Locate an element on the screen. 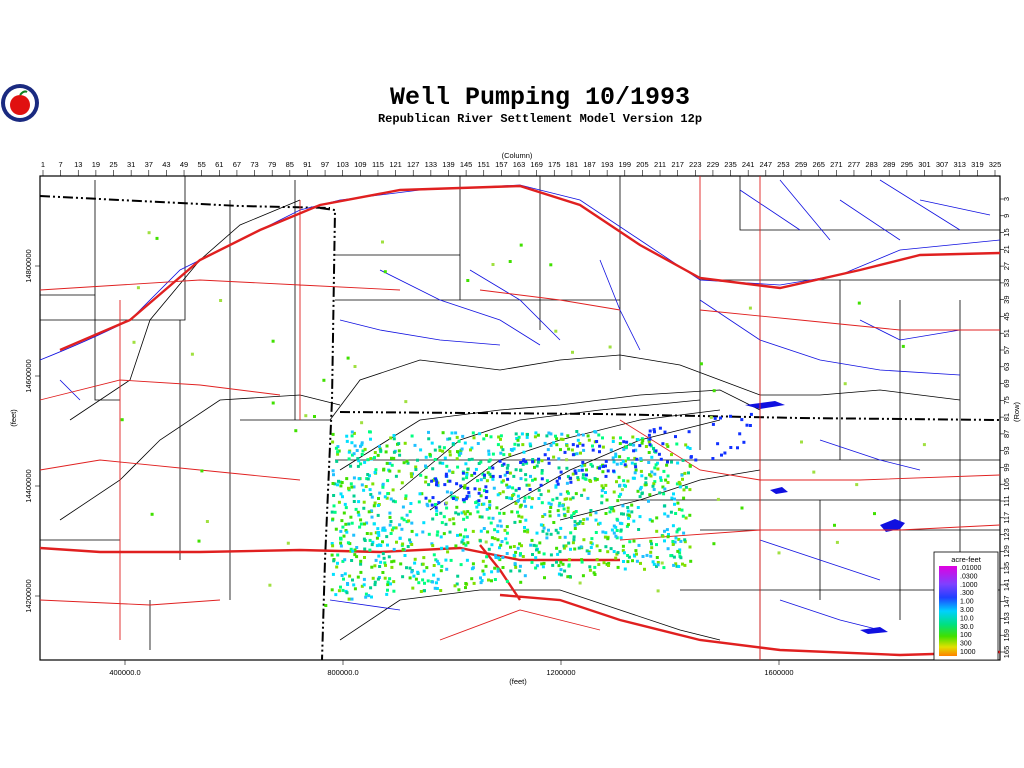 The image size is (1024, 768). column-tick-label: 7 is located at coordinates (61, 164).